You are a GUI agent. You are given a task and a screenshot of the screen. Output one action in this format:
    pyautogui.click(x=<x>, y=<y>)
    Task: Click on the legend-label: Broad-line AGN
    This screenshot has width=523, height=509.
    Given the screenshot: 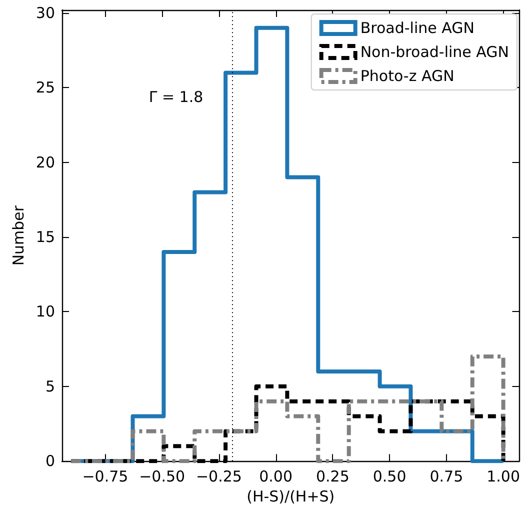 What is the action you would take?
    pyautogui.click(x=417, y=28)
    